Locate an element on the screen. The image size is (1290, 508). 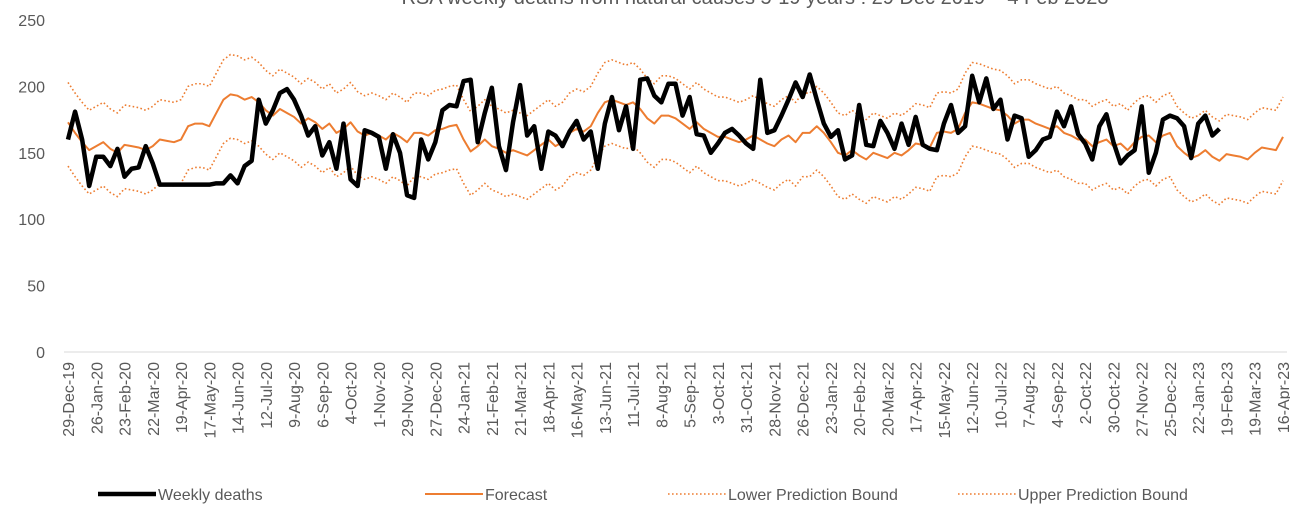
y-tick-label: 200 is located at coordinates (31, 87).